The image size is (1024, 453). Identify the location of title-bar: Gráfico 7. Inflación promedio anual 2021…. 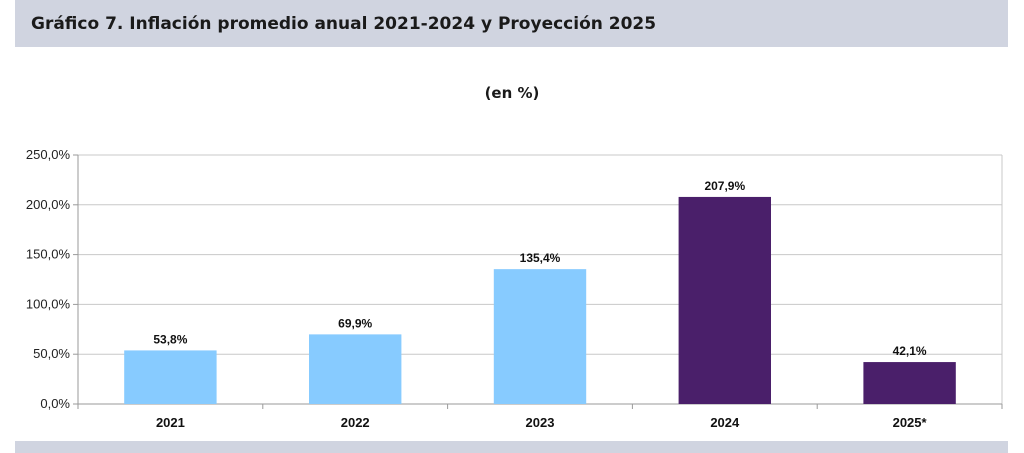
(511, 23).